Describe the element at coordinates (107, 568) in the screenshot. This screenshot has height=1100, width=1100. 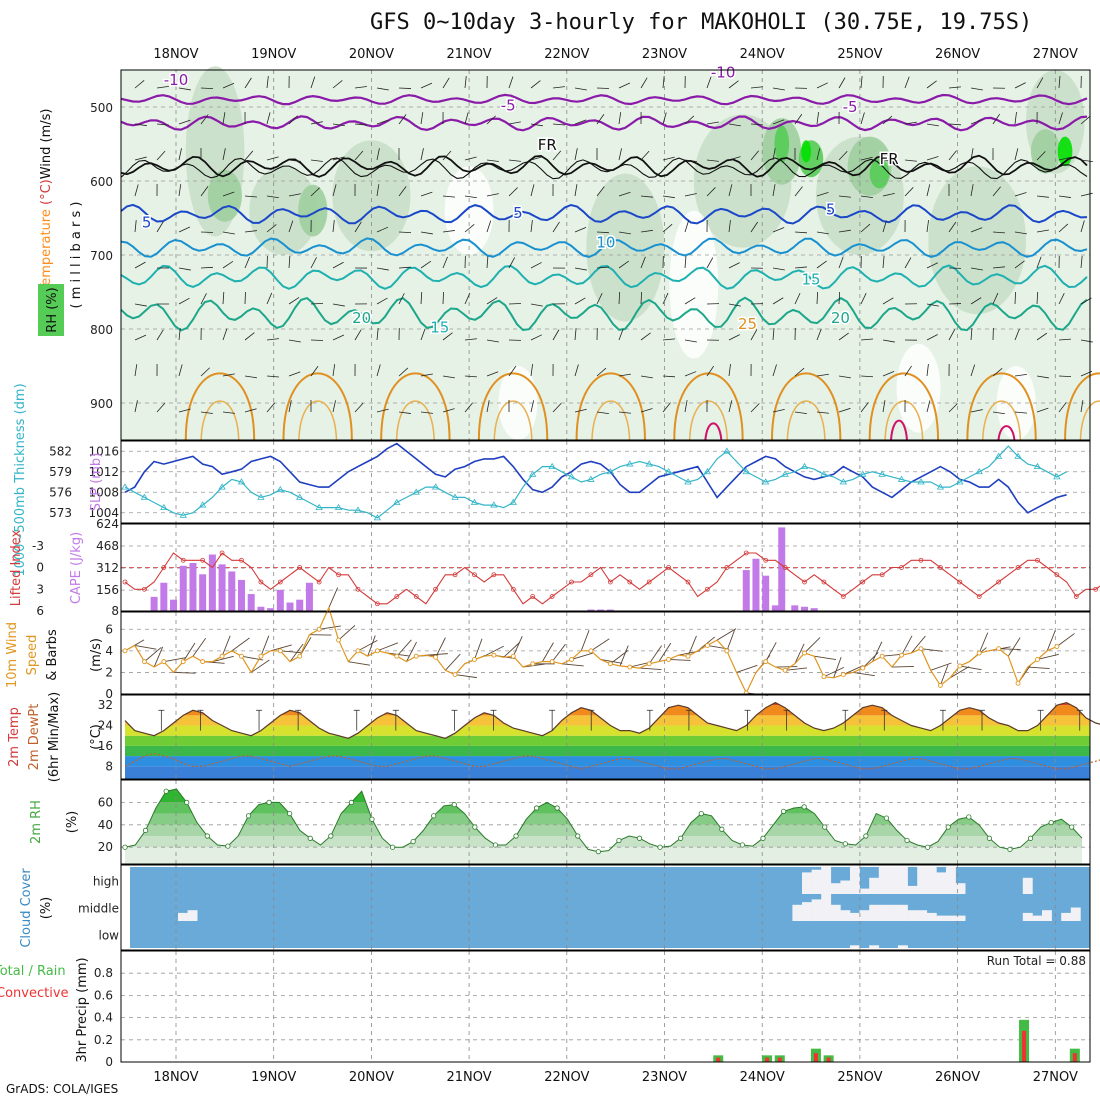
I see `cape-tick: 312` at that location.